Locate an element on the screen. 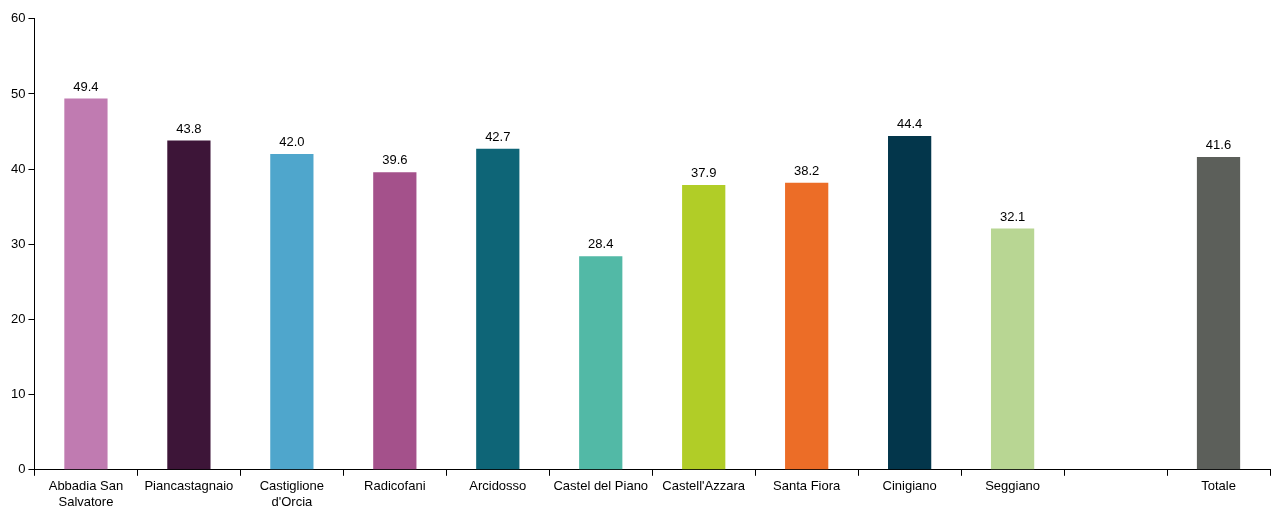  x-tick-label: Castell'Azzara is located at coordinates (704, 486).